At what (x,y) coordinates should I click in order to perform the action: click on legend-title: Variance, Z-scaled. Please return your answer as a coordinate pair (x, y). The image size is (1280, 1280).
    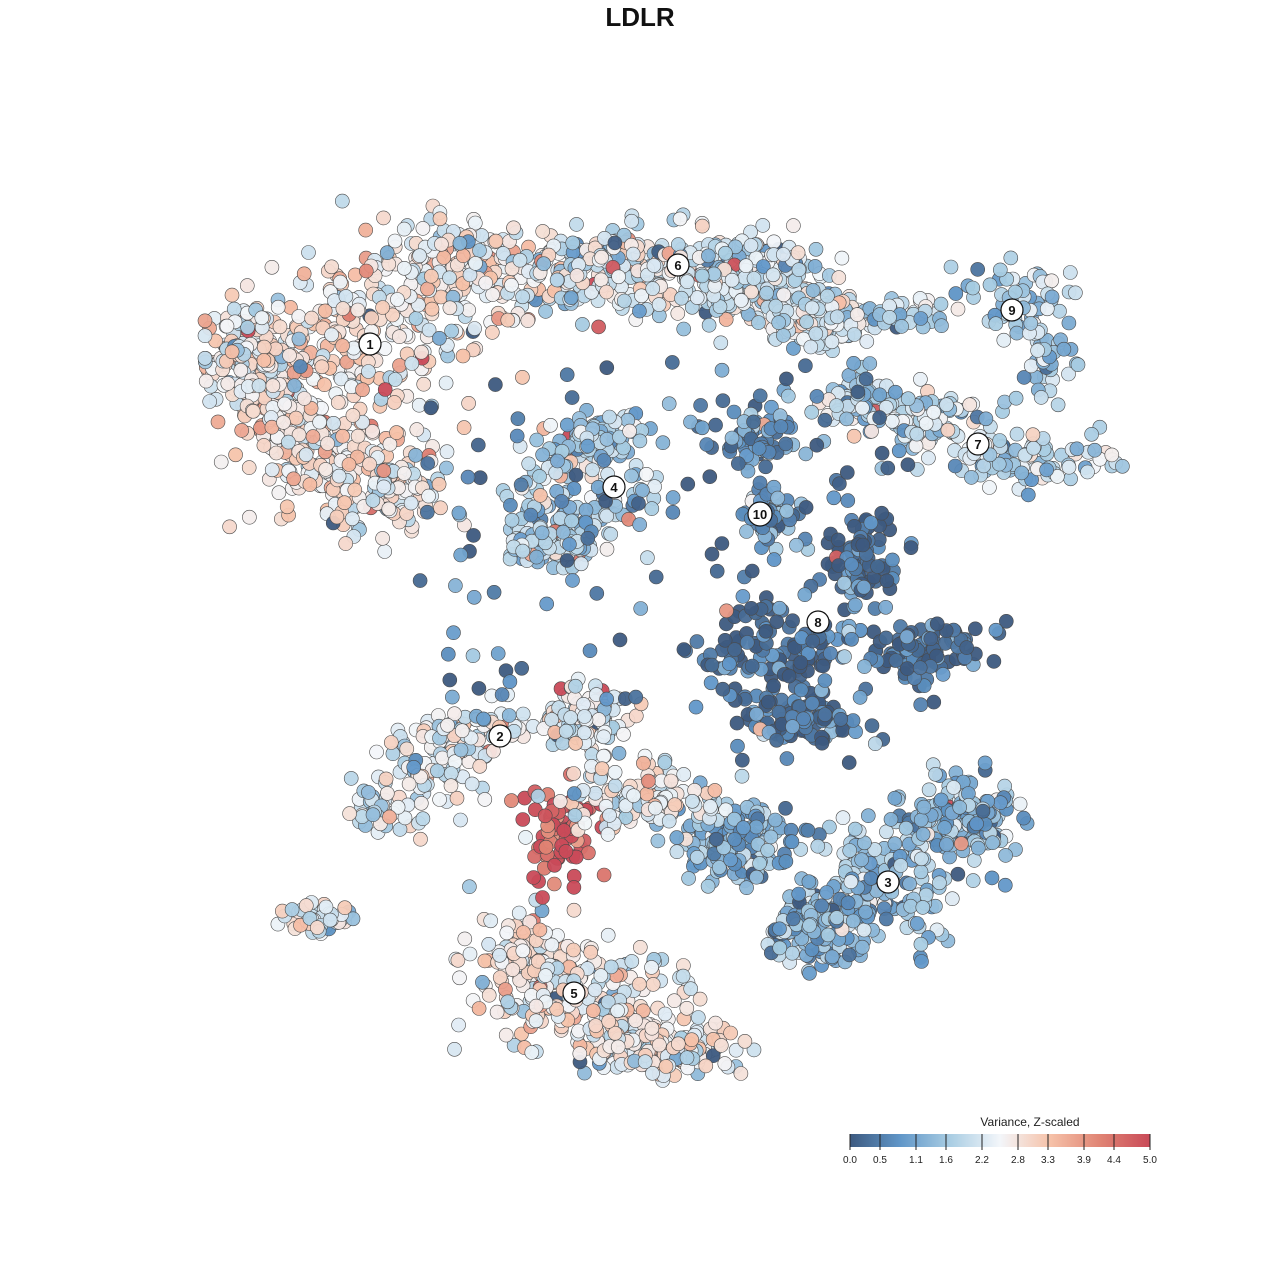
    Looking at the image, I should click on (1030, 1122).